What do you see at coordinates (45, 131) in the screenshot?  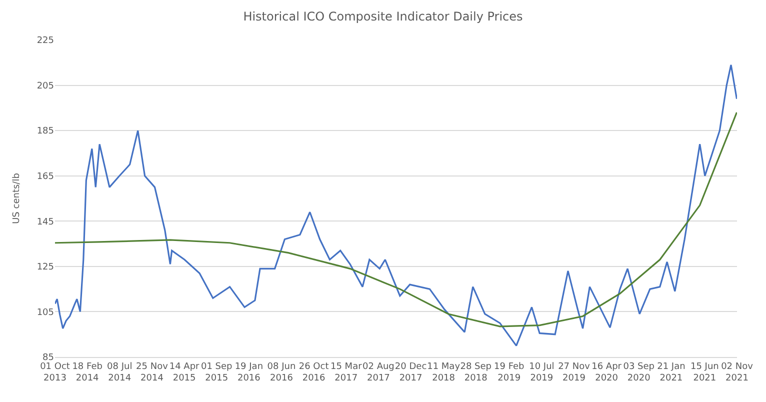 I see `y-tick-label: 185` at bounding box center [45, 131].